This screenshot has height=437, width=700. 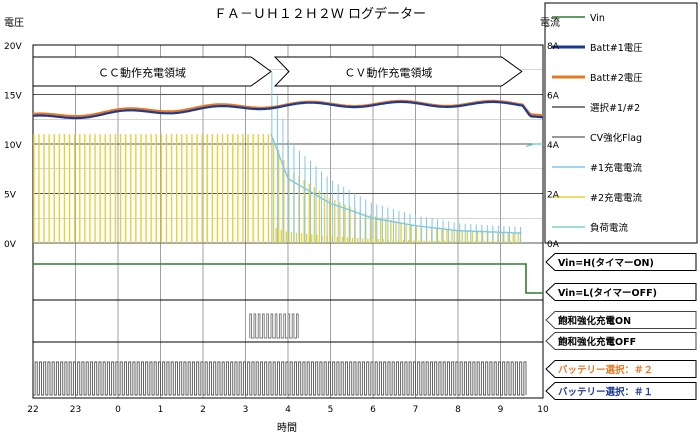 I want to click on right-axis-label: 電流, so click(x=550, y=22).